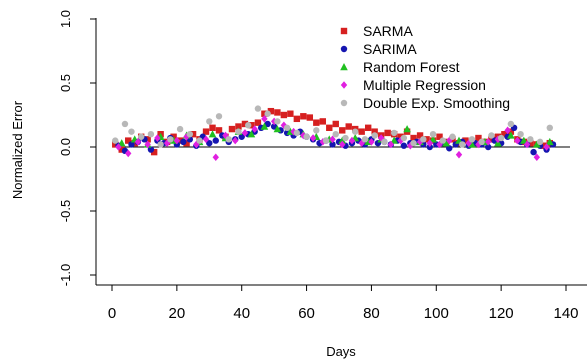 The width and height of the screenshot is (587, 362). I want to click on y-tick-label: -1.0, so click(65, 275).